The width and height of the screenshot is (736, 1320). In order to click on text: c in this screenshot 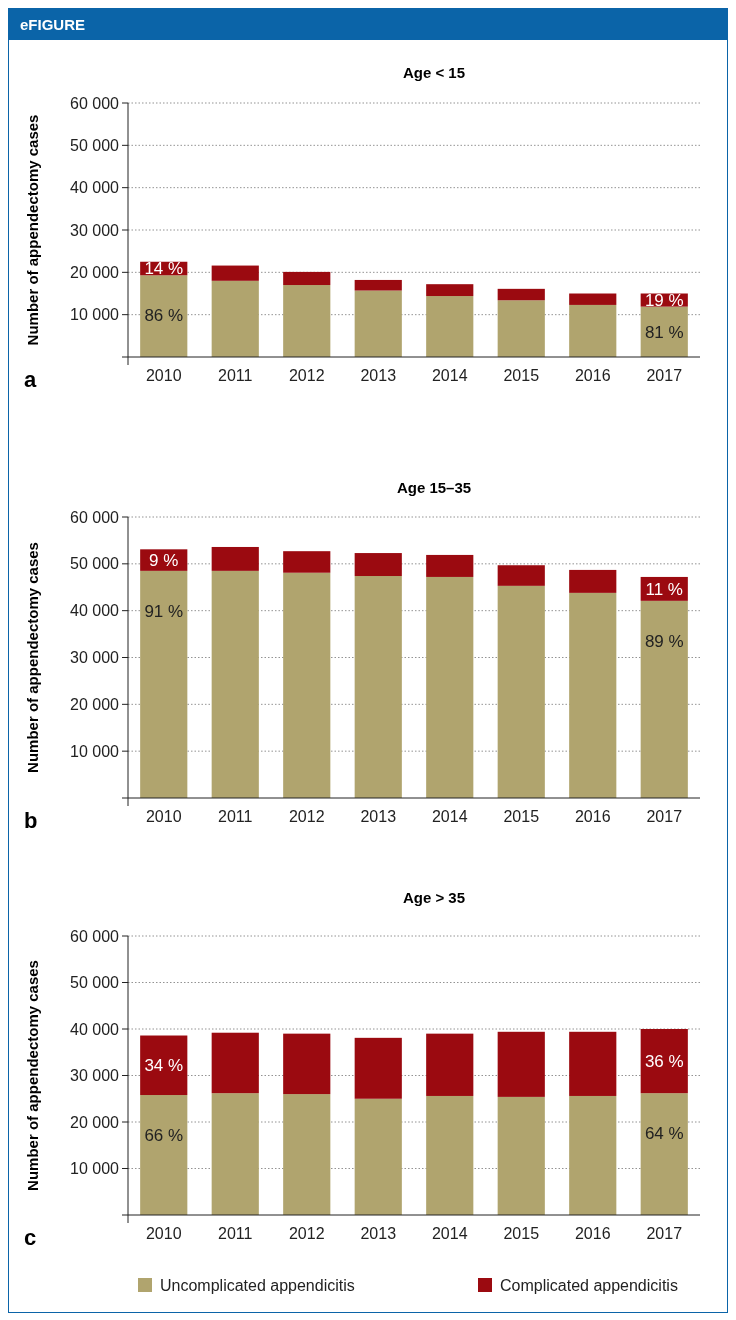, I will do `click(30, 1237)`.